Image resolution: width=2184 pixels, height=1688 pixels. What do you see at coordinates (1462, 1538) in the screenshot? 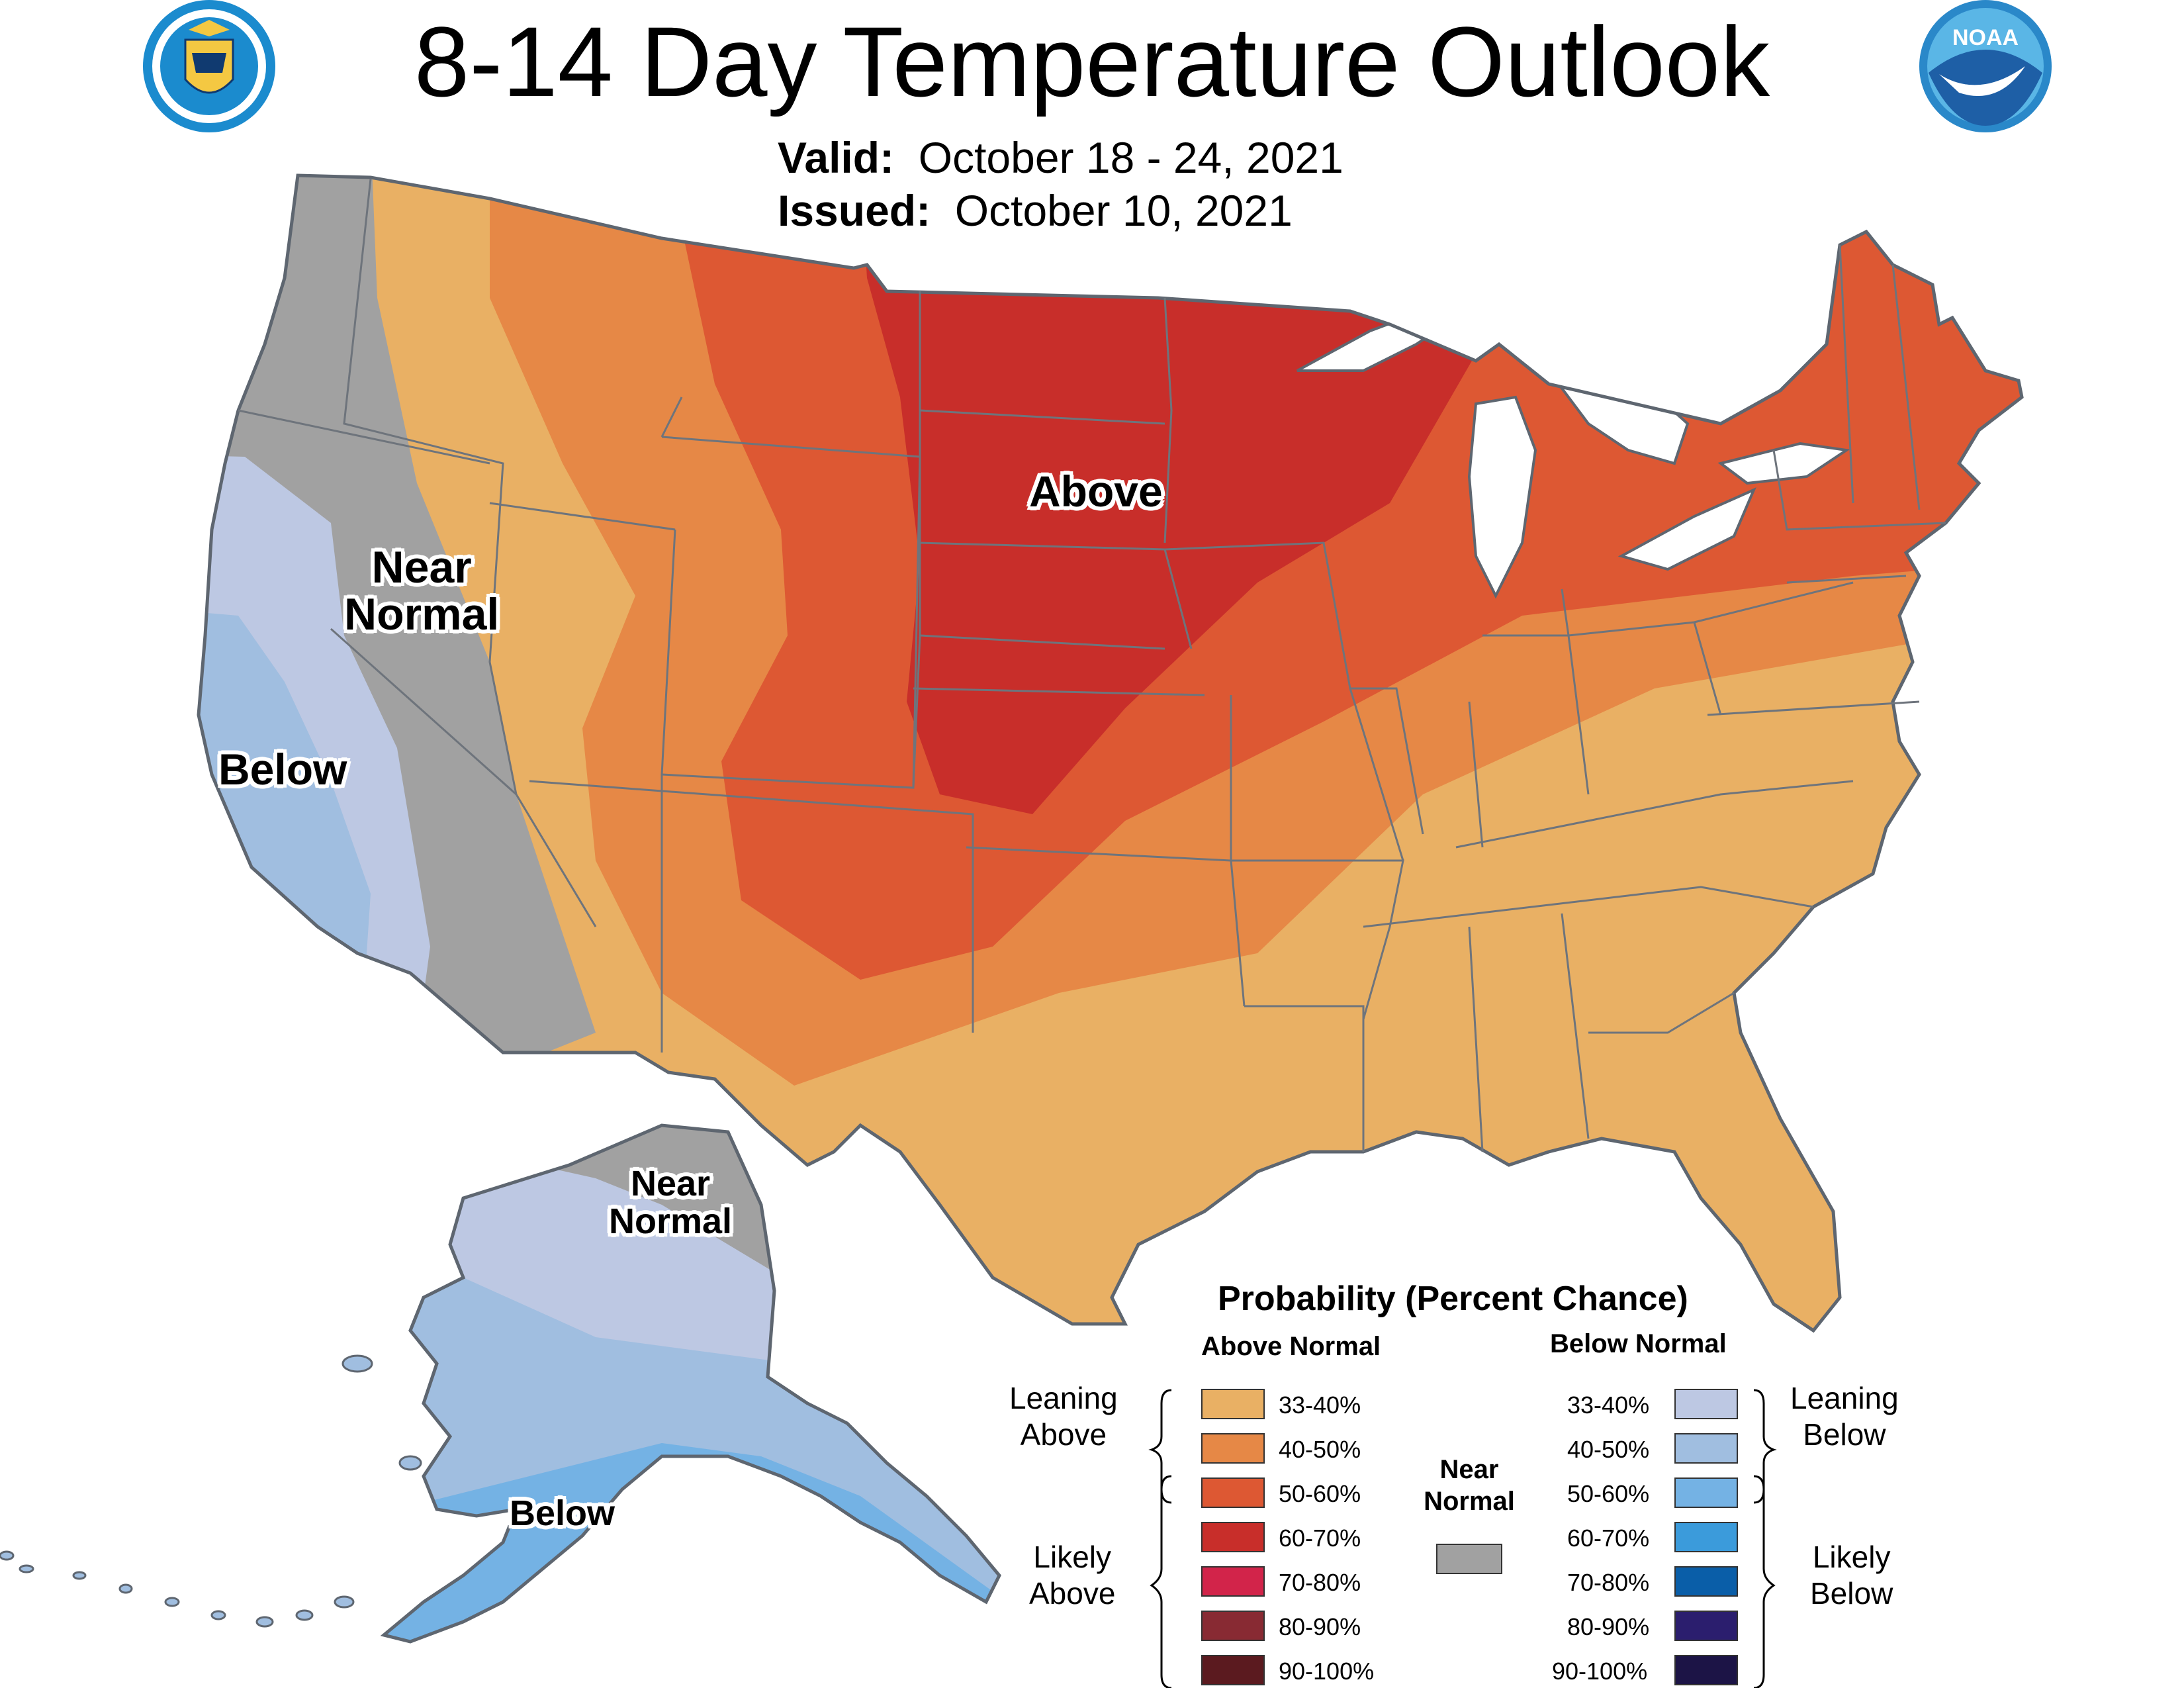
I see `legend-braces` at bounding box center [1462, 1538].